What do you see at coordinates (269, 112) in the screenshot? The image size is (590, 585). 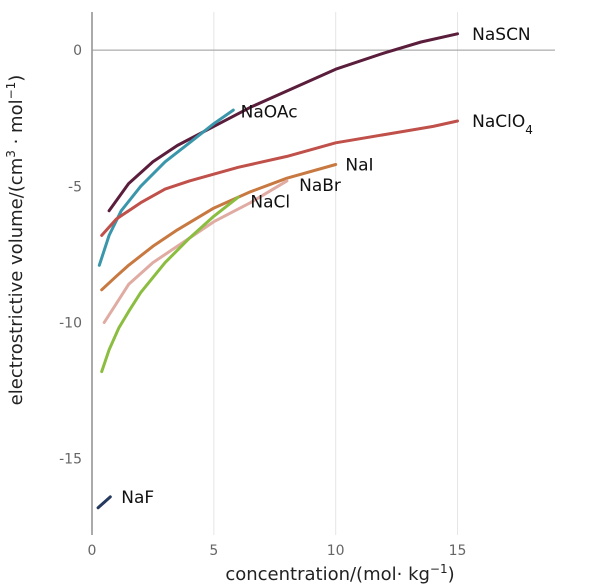 I see `series-label-naoac: NaOAc` at bounding box center [269, 112].